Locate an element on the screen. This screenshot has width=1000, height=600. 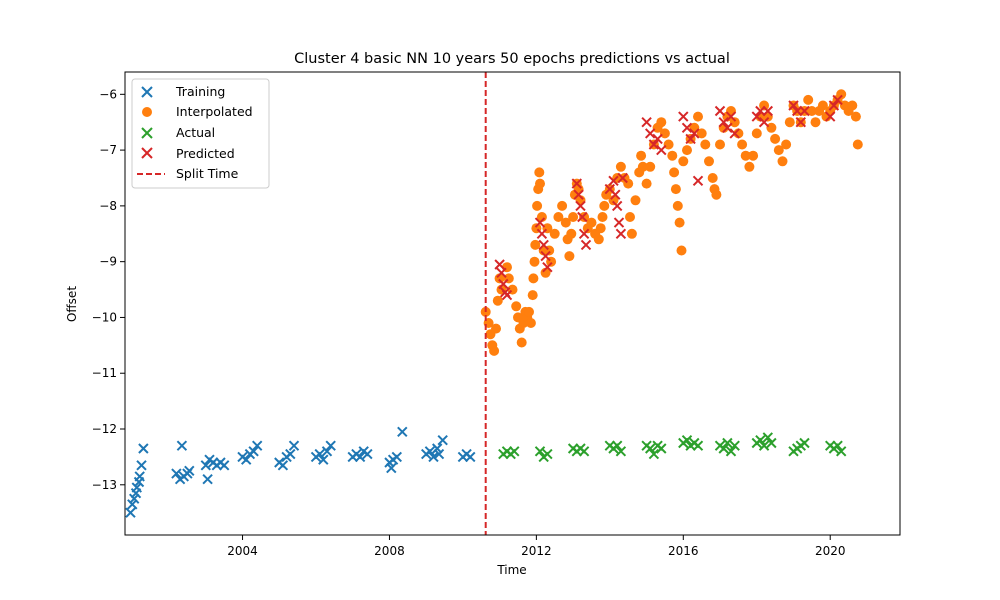
legend-label-interpolated: Interpolated is located at coordinates (214, 111).